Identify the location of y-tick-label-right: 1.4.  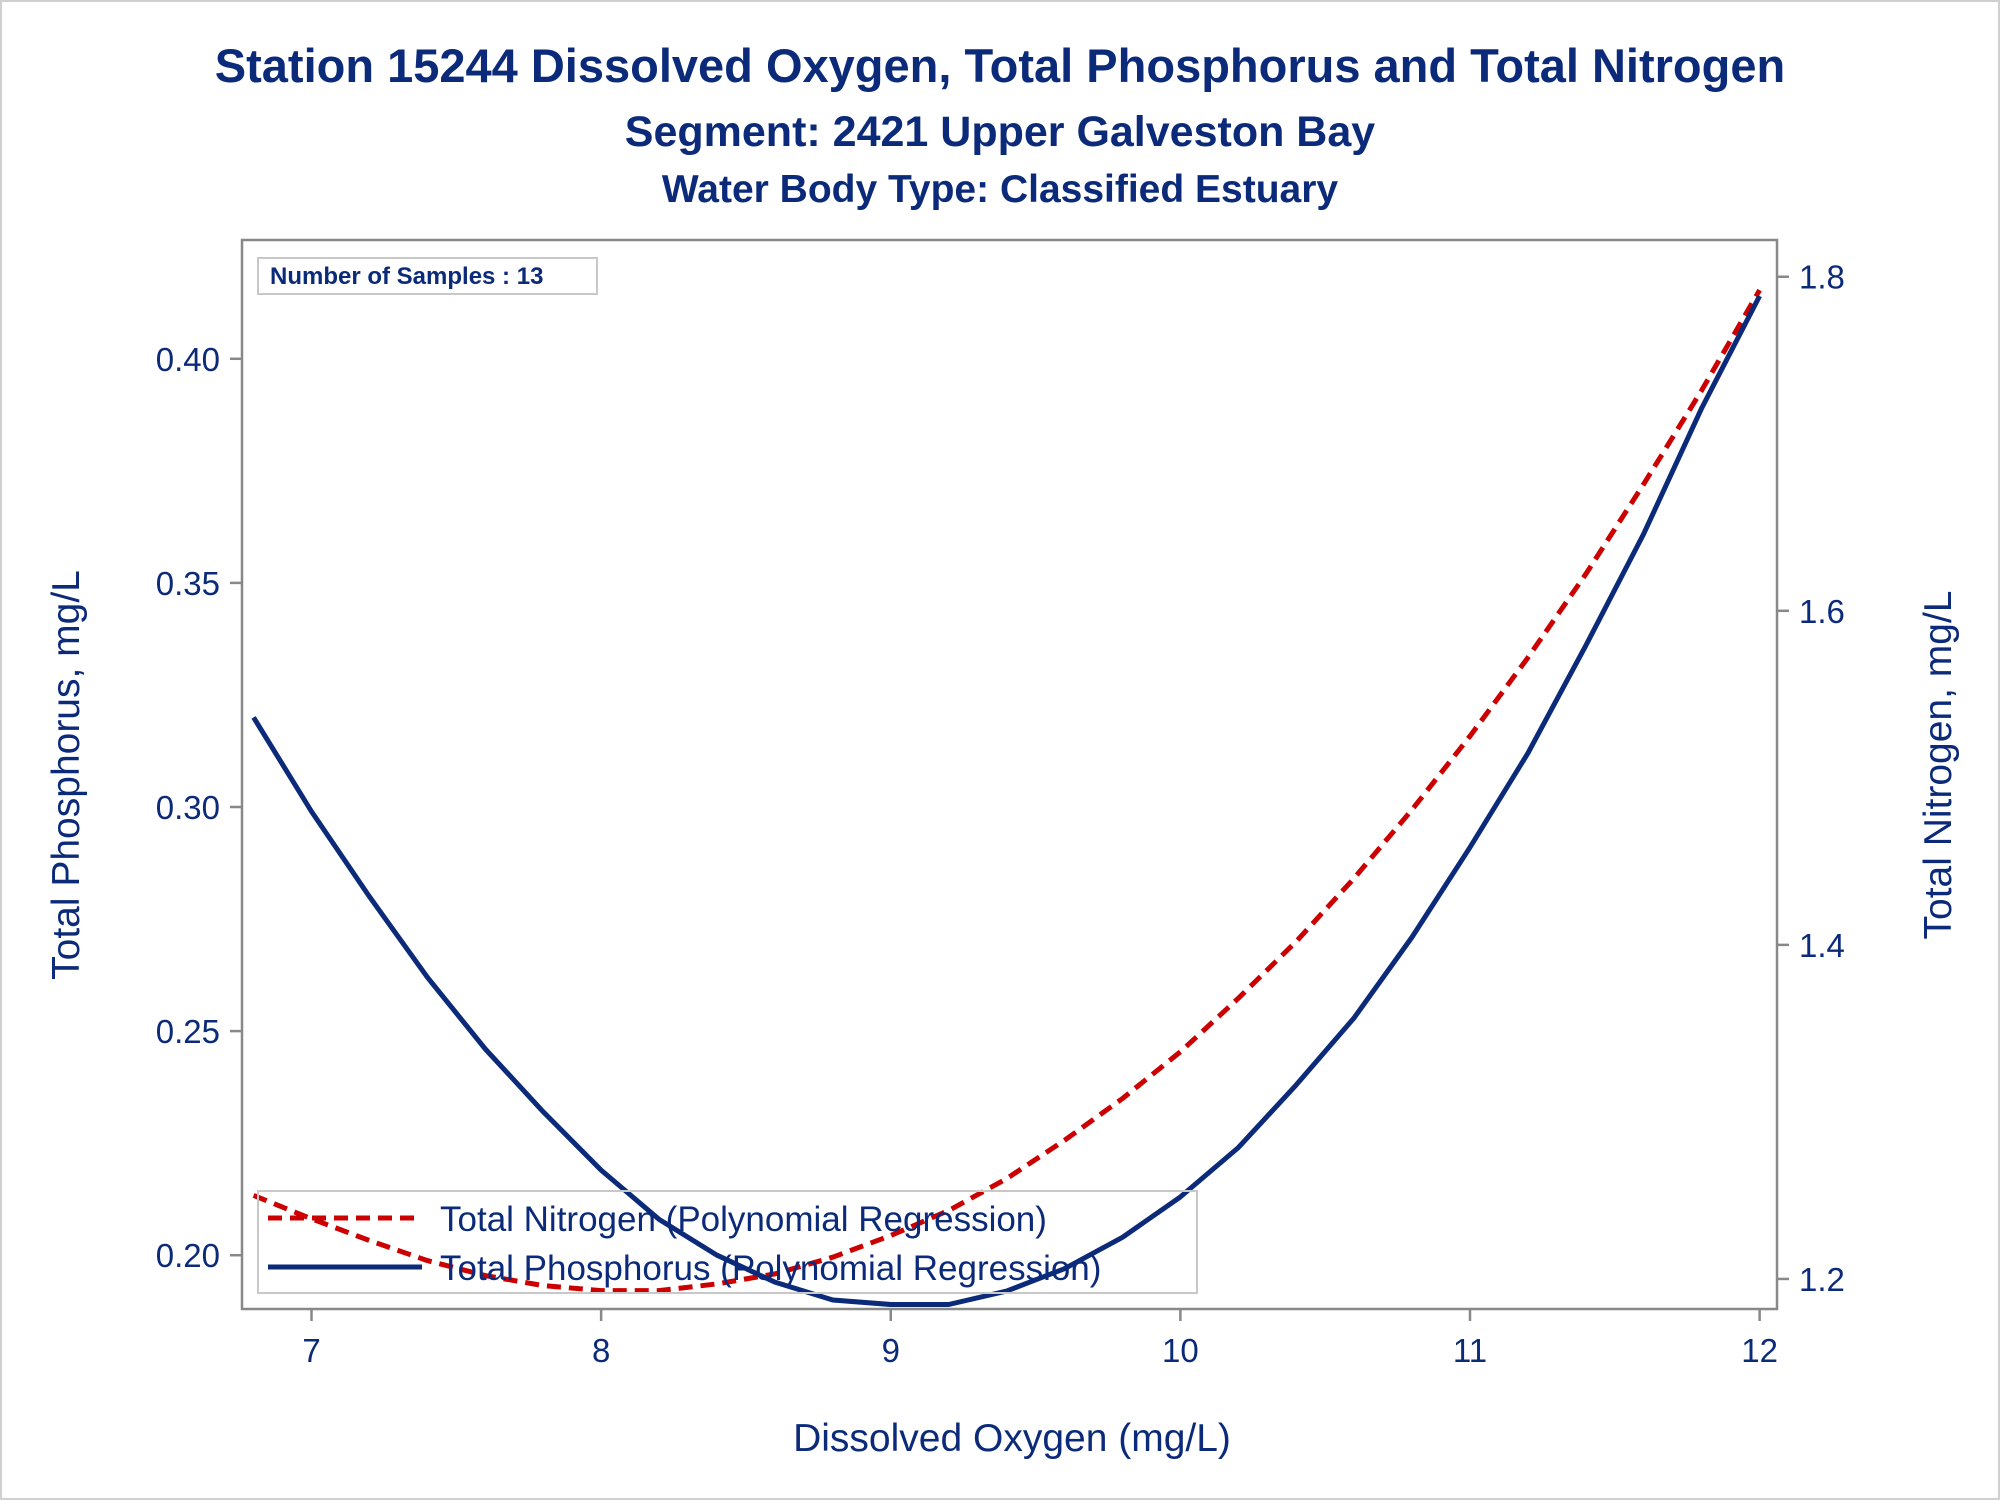
(1822, 945).